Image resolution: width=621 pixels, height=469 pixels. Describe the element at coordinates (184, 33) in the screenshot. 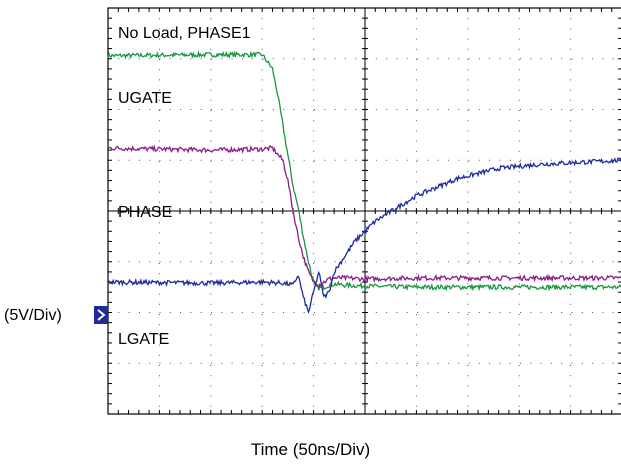

I see `annotation-label: No Load, PHASE1` at that location.